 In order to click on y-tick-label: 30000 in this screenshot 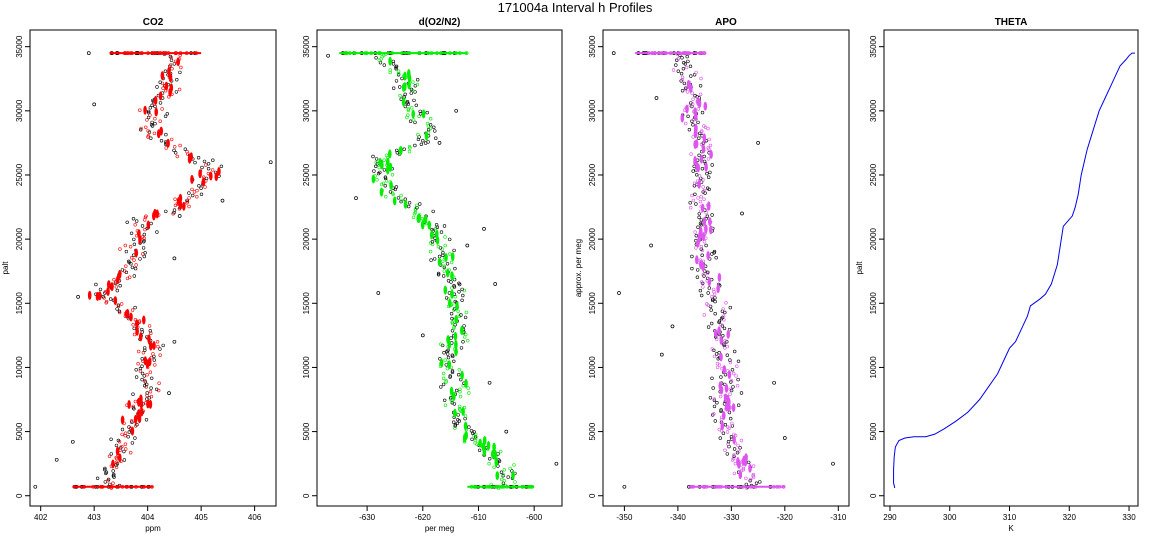, I will do `click(306, 110)`.